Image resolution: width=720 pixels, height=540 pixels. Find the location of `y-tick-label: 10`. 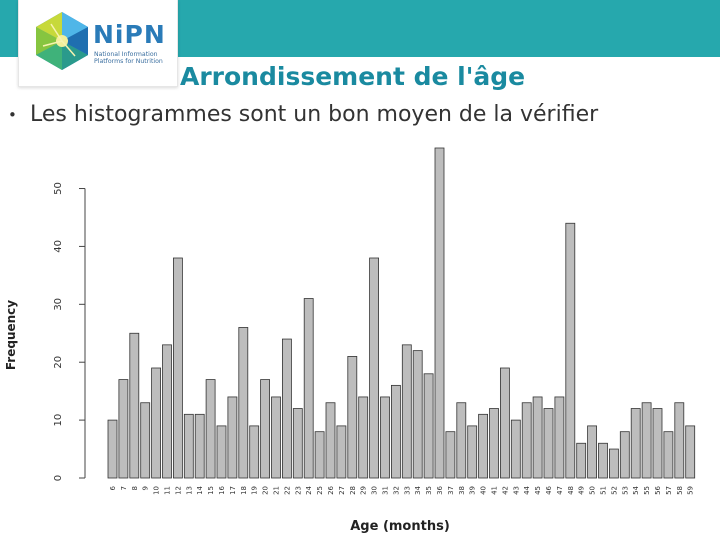

y-tick-label: 10 is located at coordinates (58, 420).